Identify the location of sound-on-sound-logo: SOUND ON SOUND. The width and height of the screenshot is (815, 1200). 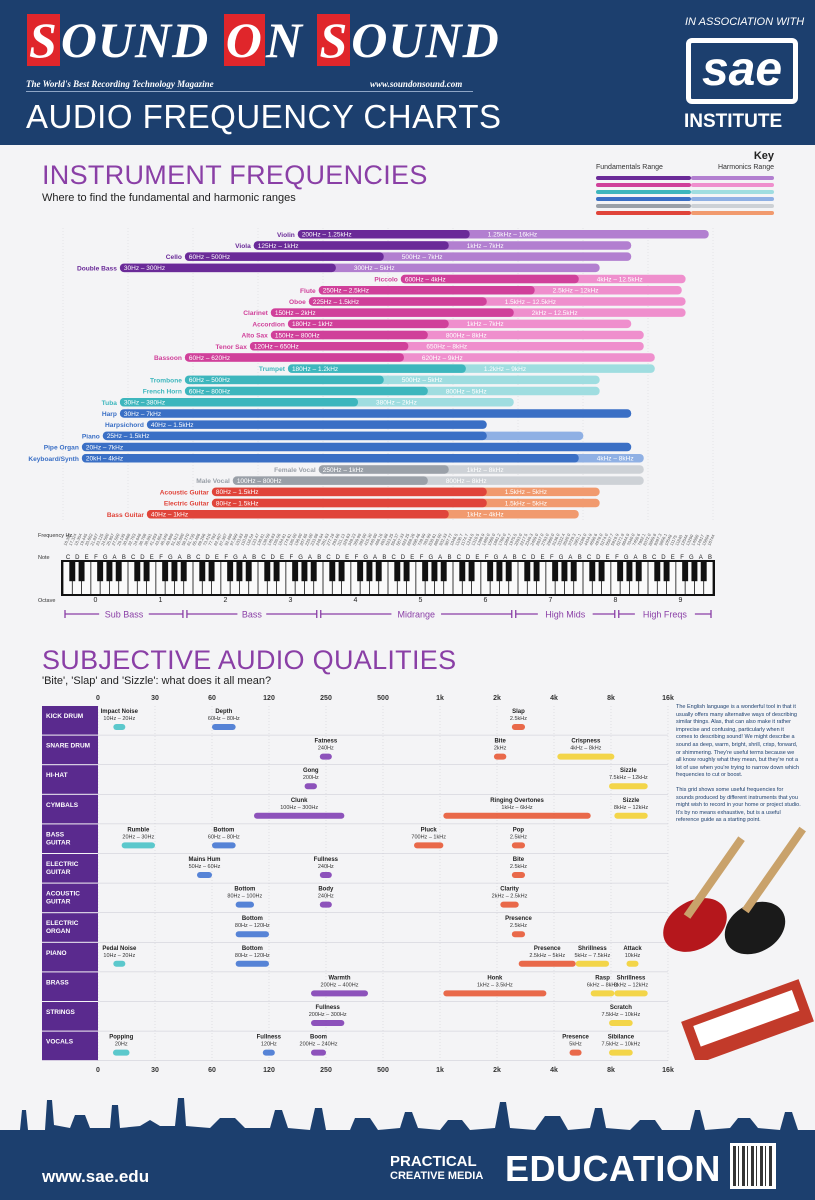
(263, 40).